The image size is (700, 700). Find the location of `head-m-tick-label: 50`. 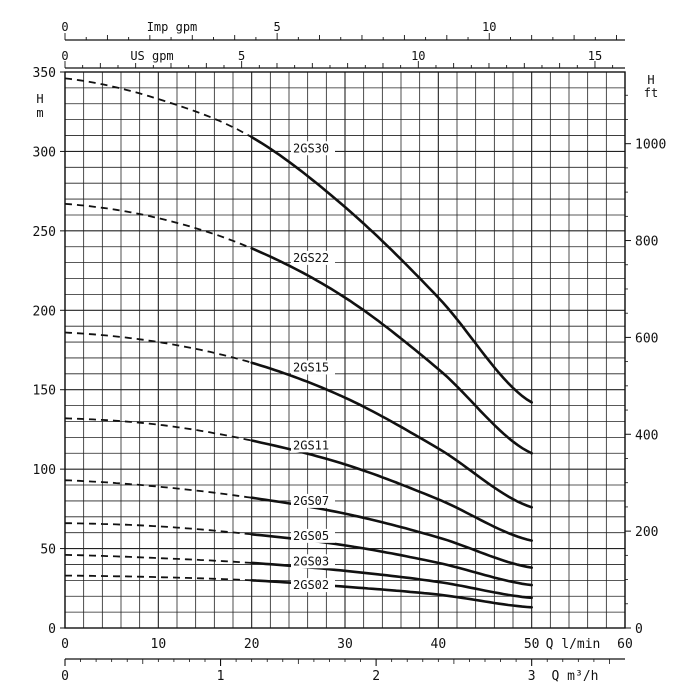

head-m-tick-label: 50 is located at coordinates (48, 550).